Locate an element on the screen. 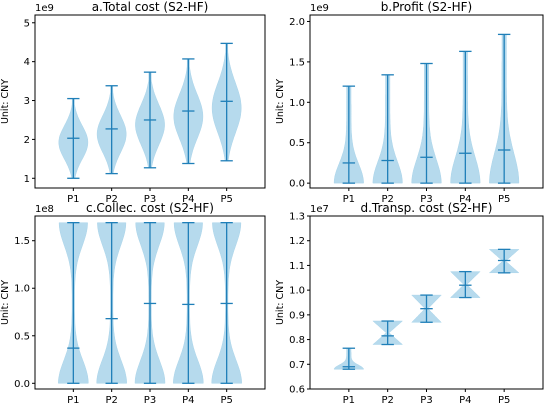 The height and width of the screenshot is (409, 550). chart-title: a.Total cost (S2-HF) is located at coordinates (150, 7).